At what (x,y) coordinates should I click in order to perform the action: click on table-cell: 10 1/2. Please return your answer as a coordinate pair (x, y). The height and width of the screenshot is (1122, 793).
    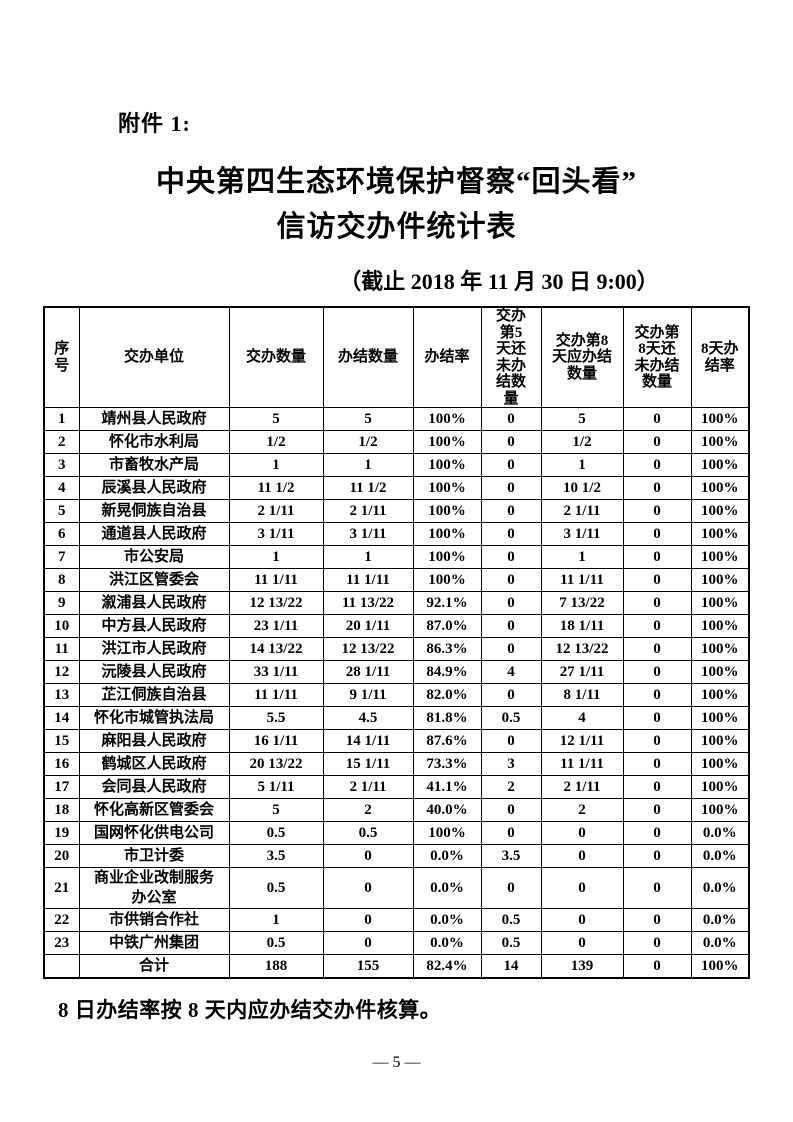
    Looking at the image, I should click on (582, 488).